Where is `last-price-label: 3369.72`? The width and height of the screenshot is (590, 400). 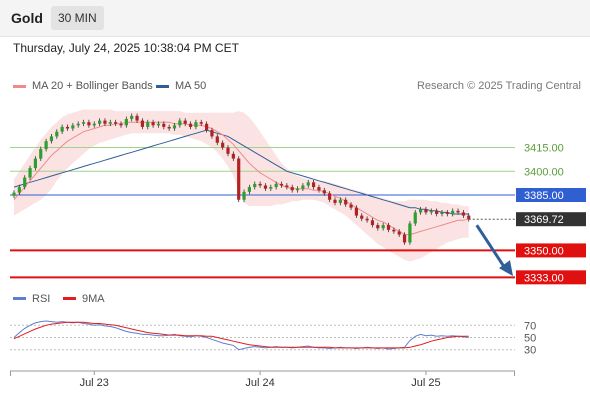
last-price-label: 3369.72 is located at coordinates (544, 220).